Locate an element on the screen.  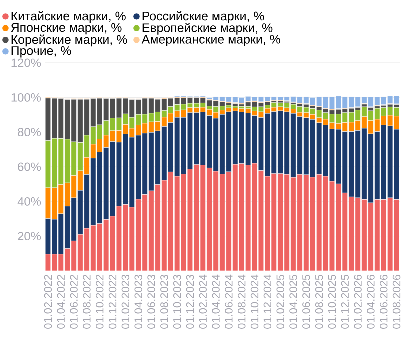
x-tick-label: 01.04.2023 is located at coordinates (138, 302).